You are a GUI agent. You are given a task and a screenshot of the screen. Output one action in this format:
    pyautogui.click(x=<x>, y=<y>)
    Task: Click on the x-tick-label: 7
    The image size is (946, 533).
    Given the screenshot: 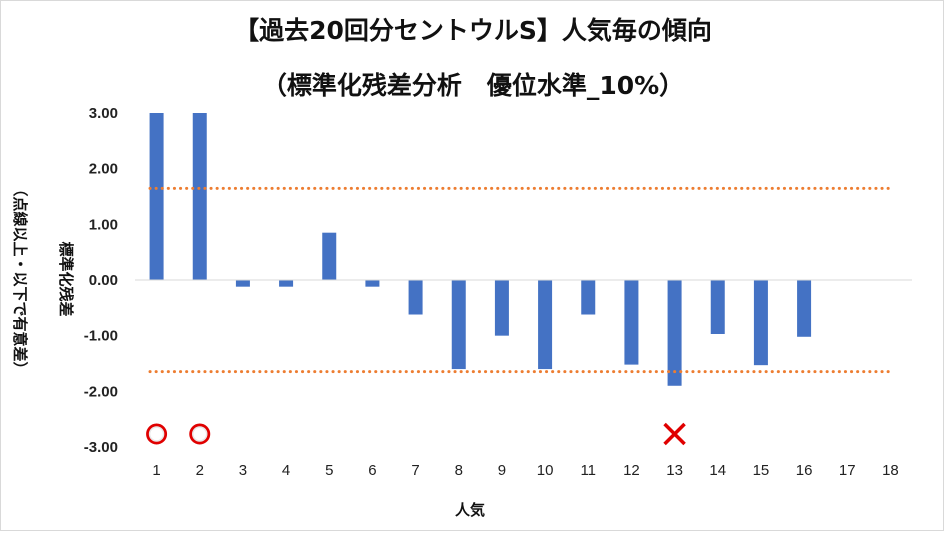 What is the action you would take?
    pyautogui.click(x=415, y=470)
    